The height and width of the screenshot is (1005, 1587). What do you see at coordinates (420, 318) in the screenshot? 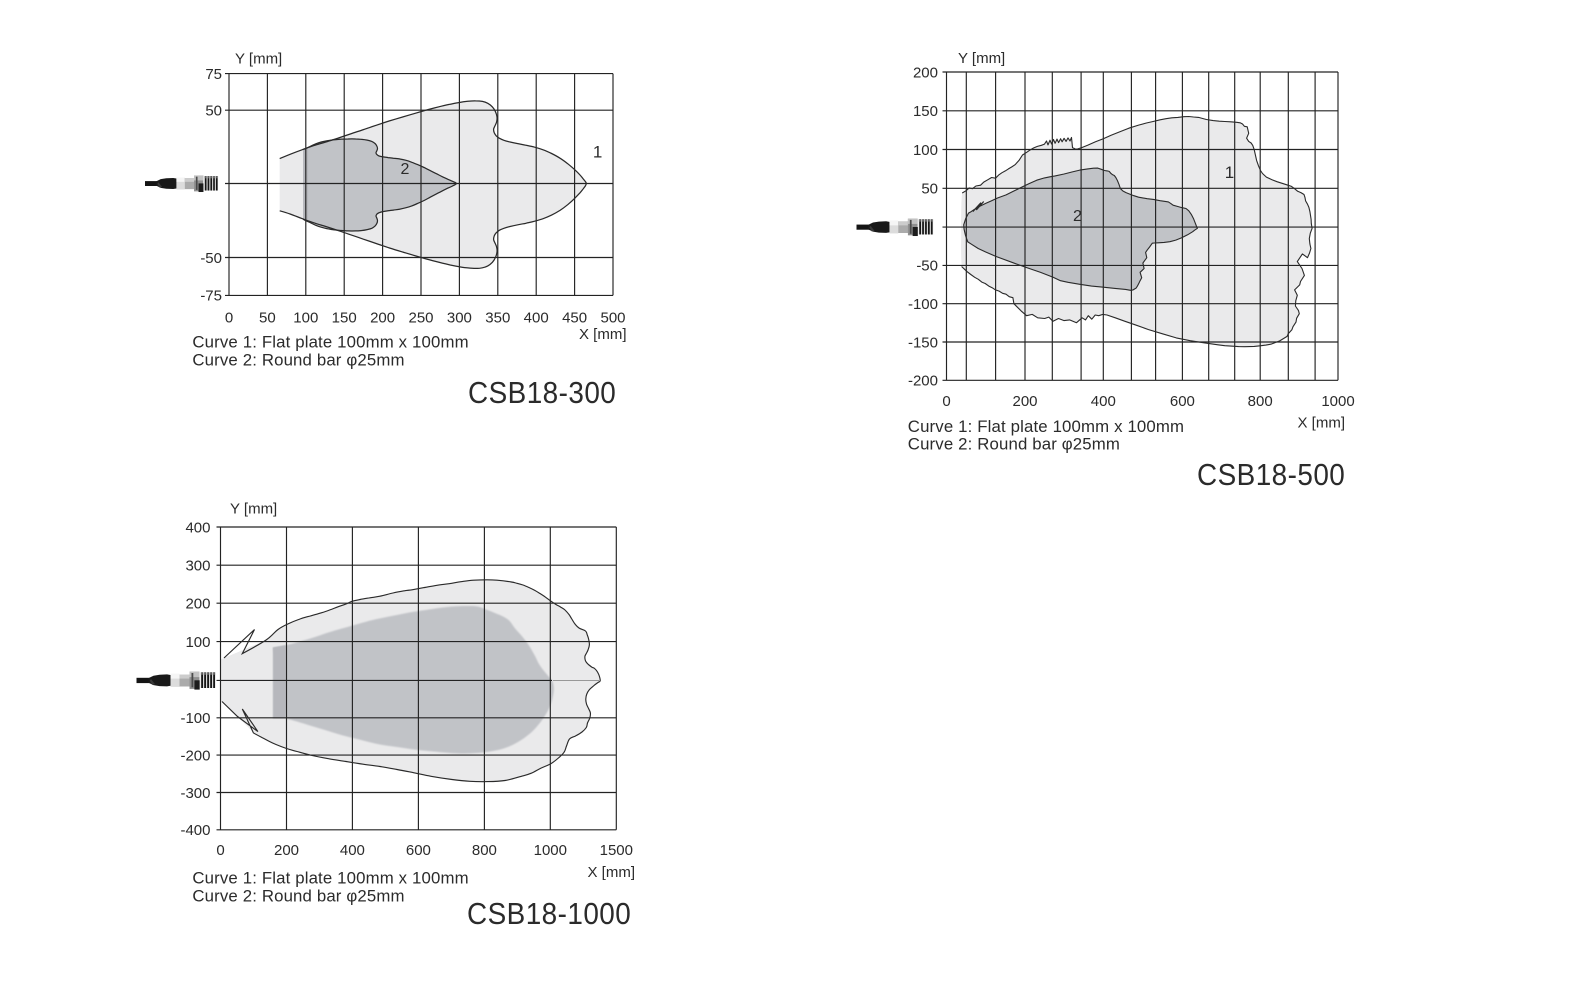
I see `svg-text: 250` at bounding box center [420, 318].